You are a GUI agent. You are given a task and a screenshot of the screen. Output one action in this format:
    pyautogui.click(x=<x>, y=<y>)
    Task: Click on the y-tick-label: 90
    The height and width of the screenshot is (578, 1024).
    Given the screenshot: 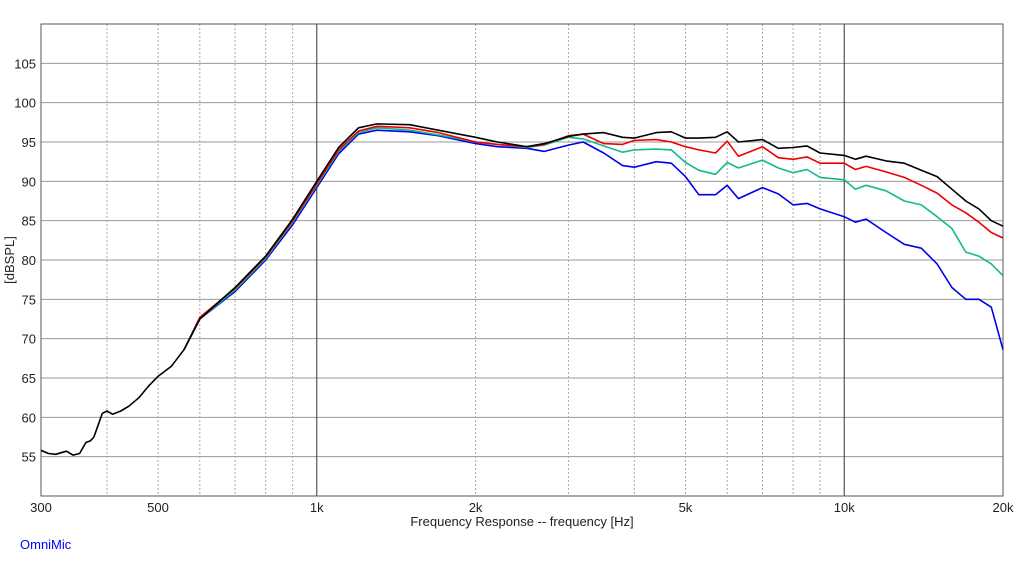 What is the action you would take?
    pyautogui.click(x=29, y=181)
    